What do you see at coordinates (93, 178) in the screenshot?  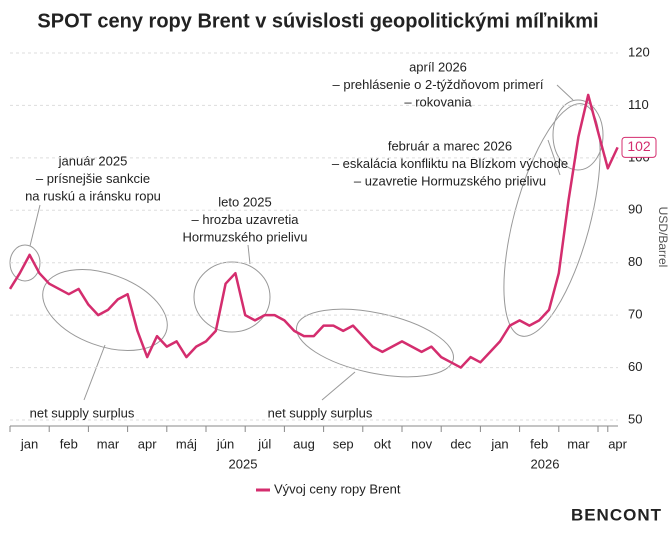 I see `annotation: – prísnejšie sankcie` at bounding box center [93, 178].